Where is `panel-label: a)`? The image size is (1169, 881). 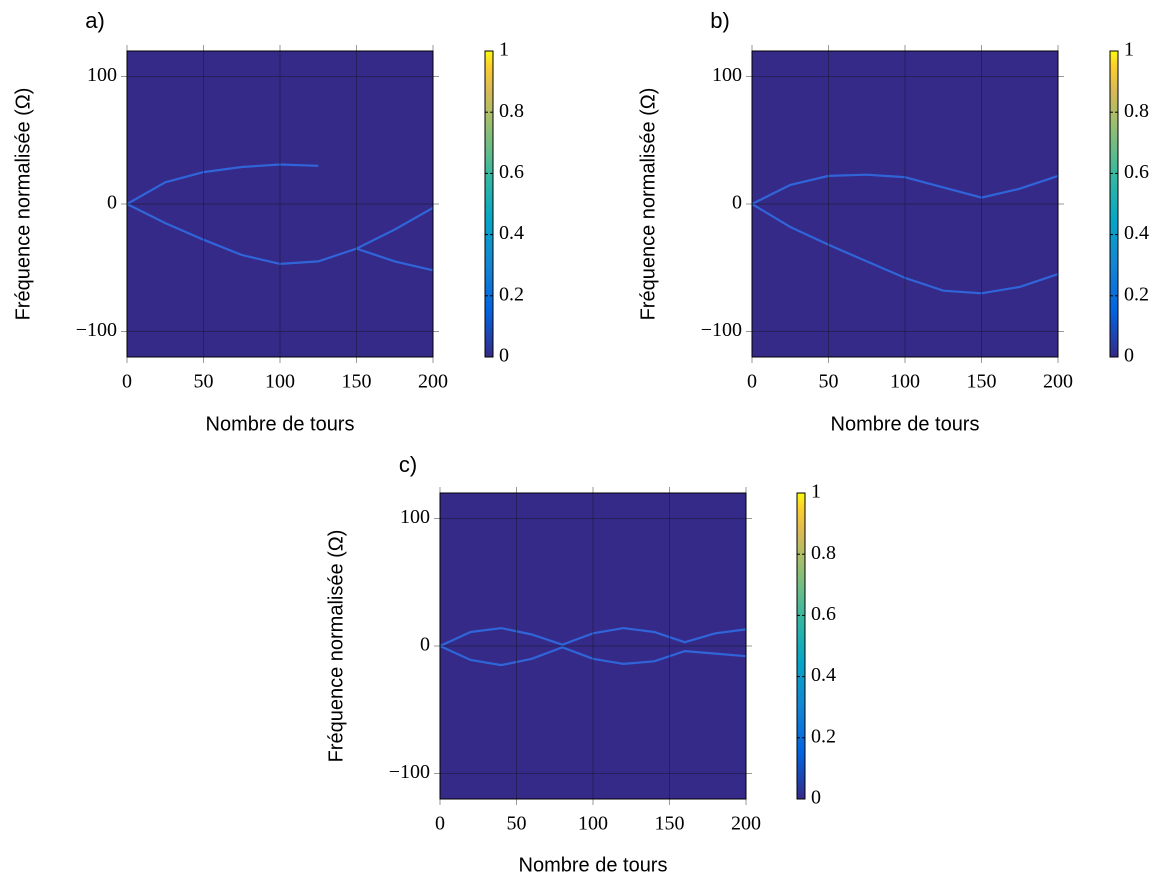 panel-label: a) is located at coordinates (95, 20).